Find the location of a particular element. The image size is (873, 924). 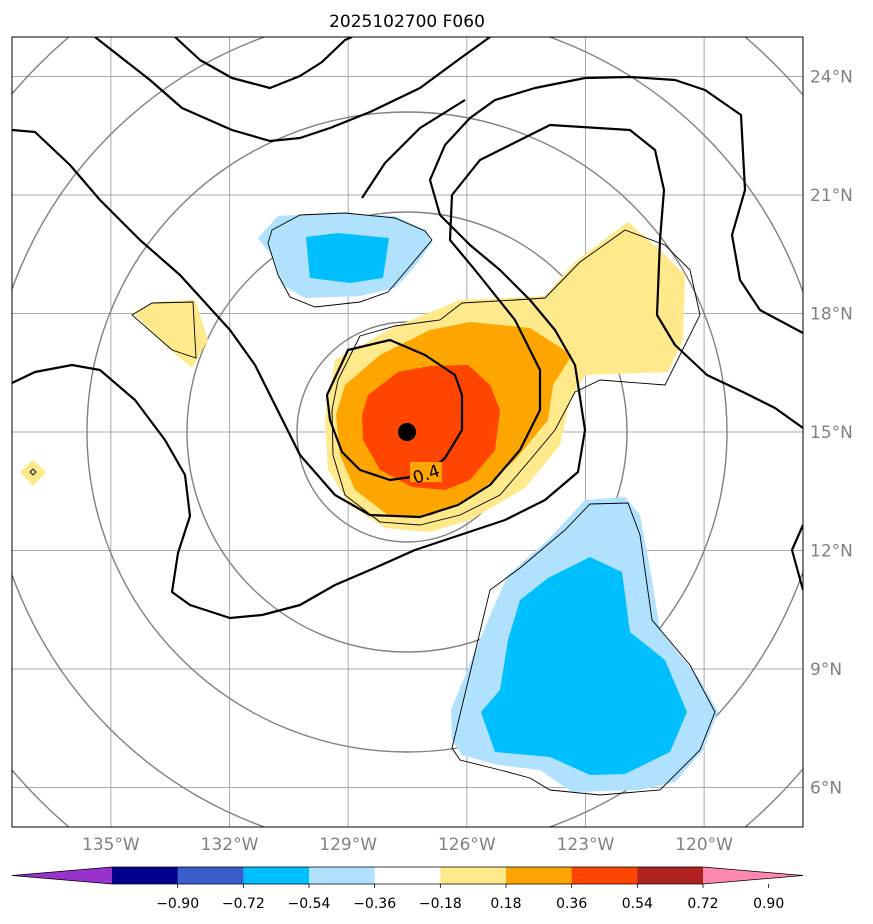

shade-neg-mid-north is located at coordinates (347, 258).